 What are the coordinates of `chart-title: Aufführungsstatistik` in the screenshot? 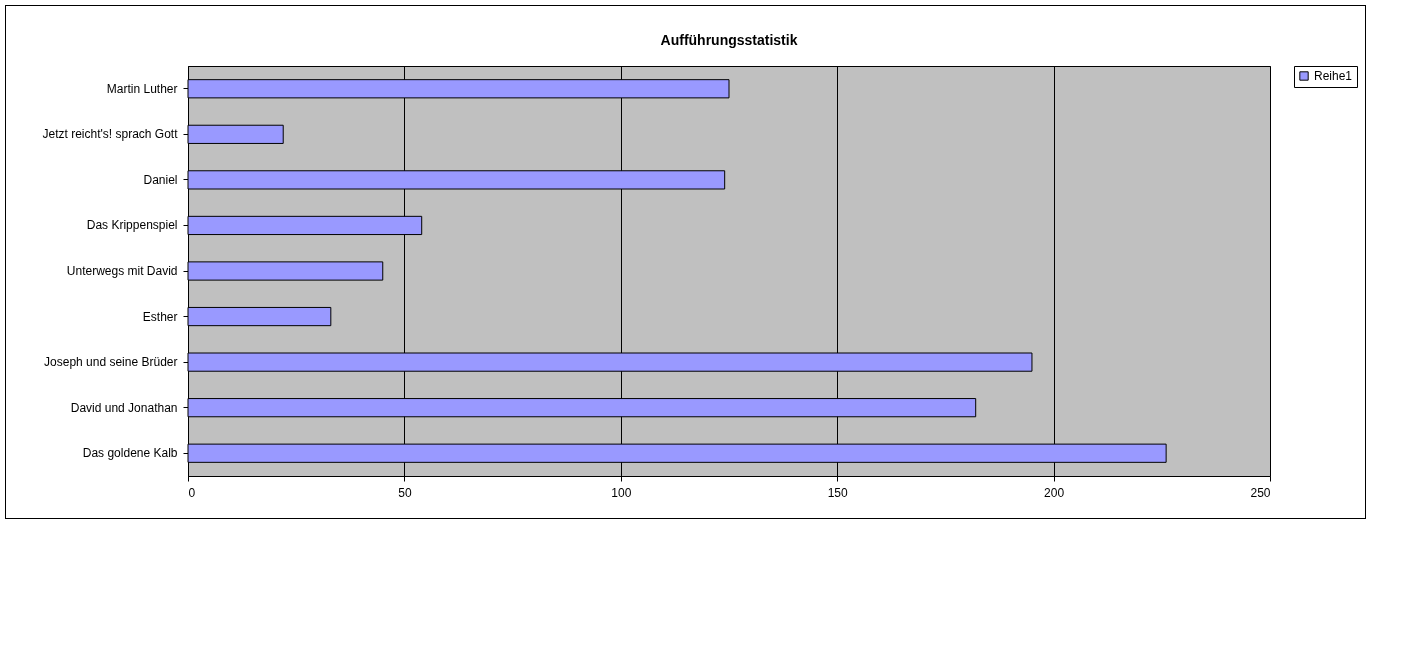 It's located at (729, 39).